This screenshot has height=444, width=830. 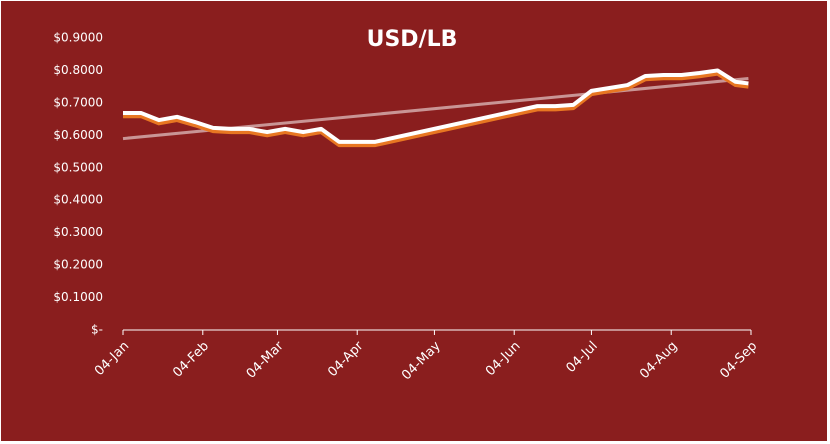 I want to click on y-tick-label: $0.2000, so click(x=78, y=265).